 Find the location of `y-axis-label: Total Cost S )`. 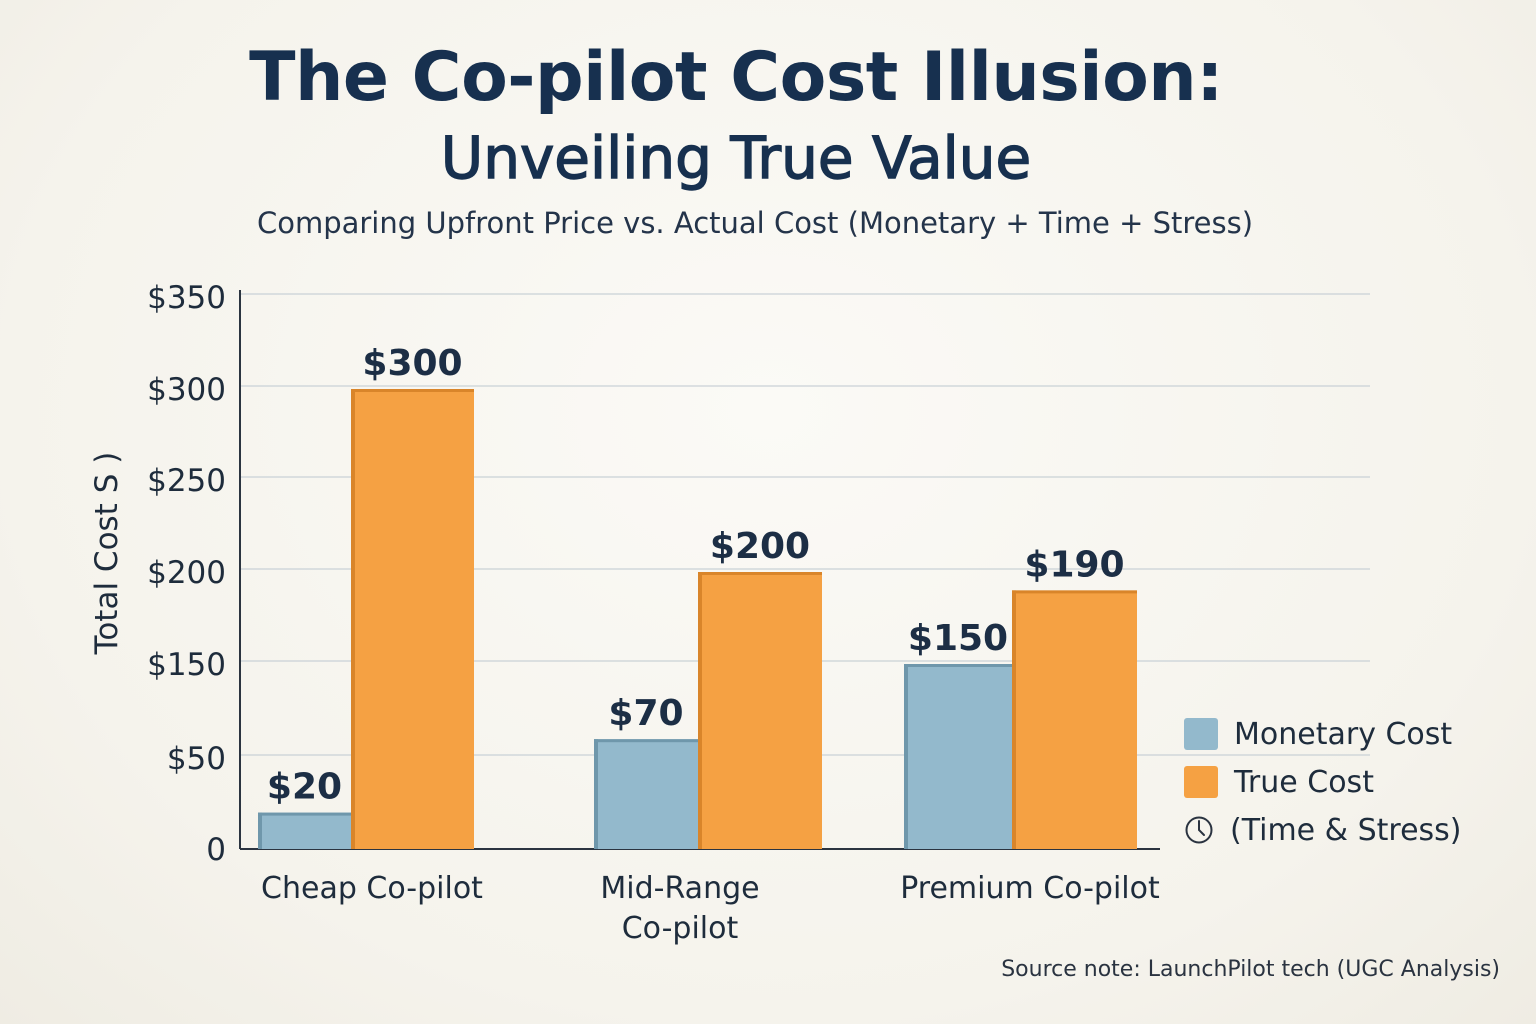

y-axis-label: Total Cost S ) is located at coordinates (107, 554).